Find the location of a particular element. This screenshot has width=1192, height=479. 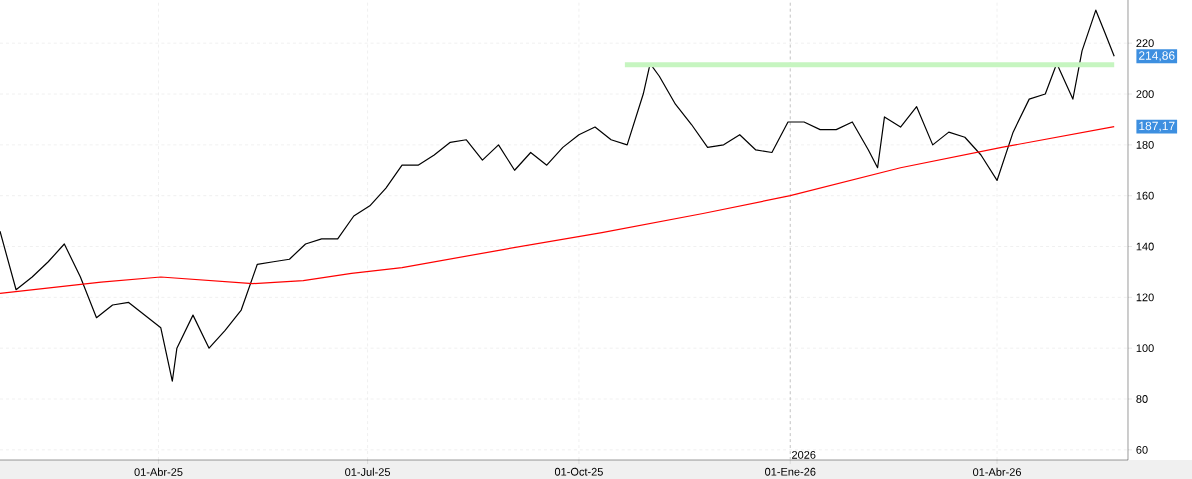

annotation: 187,17 is located at coordinates (1157, 126).